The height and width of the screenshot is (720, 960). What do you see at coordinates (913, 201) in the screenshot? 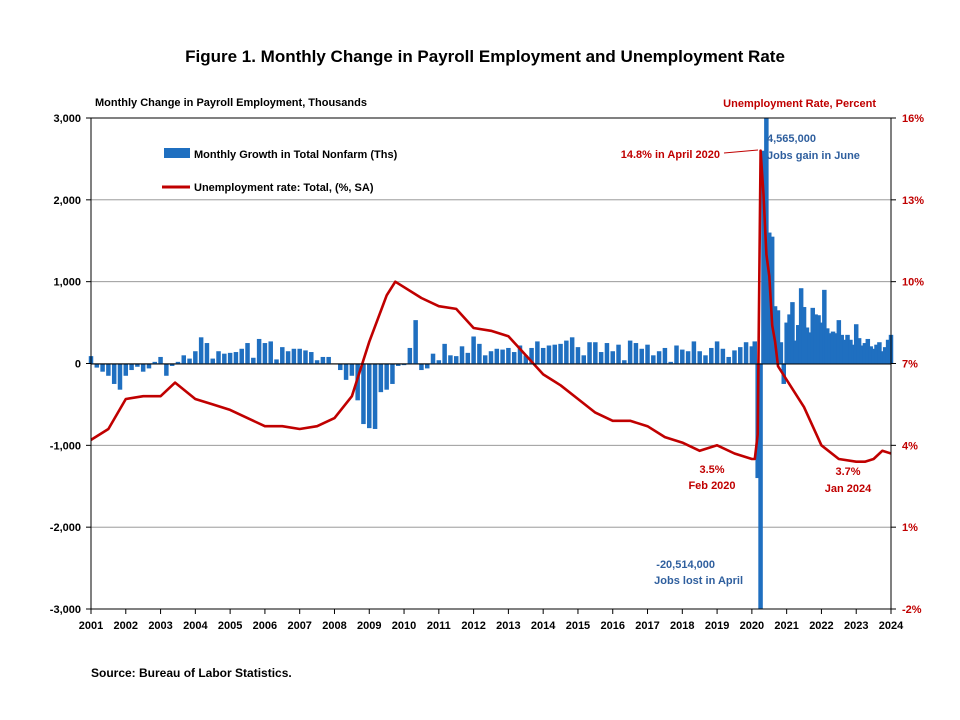
I see `right-tick-label: 13%` at bounding box center [913, 201].